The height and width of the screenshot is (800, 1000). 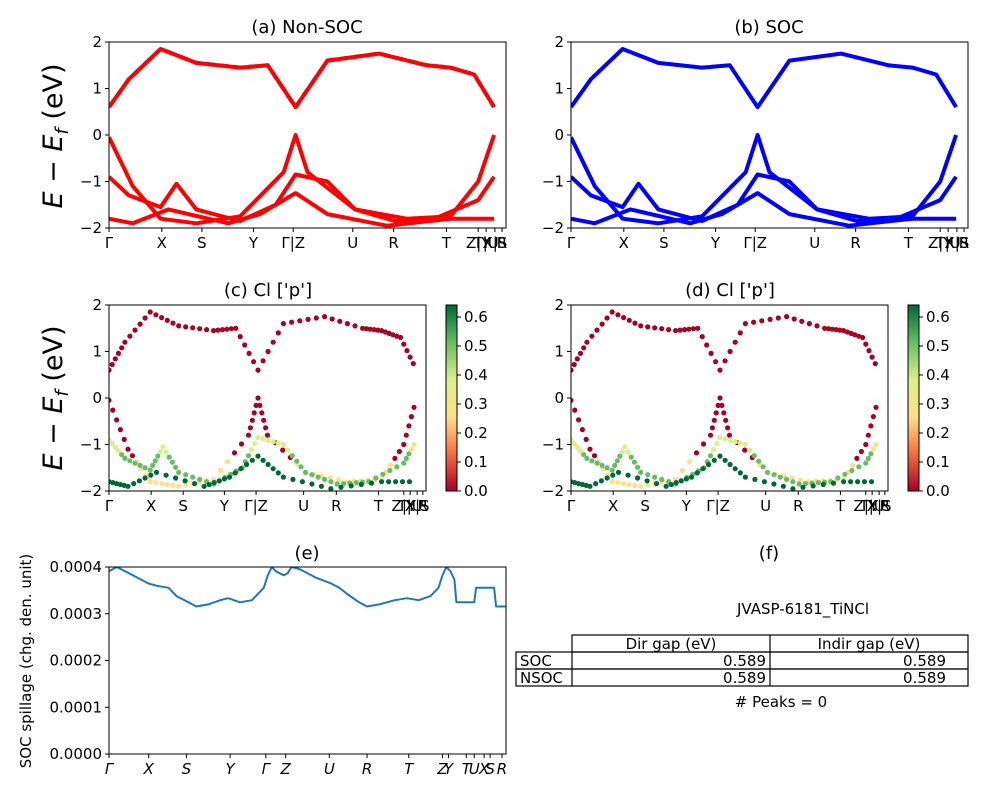 I want to click on x-tick-label: Γ|Z, so click(x=755, y=243).